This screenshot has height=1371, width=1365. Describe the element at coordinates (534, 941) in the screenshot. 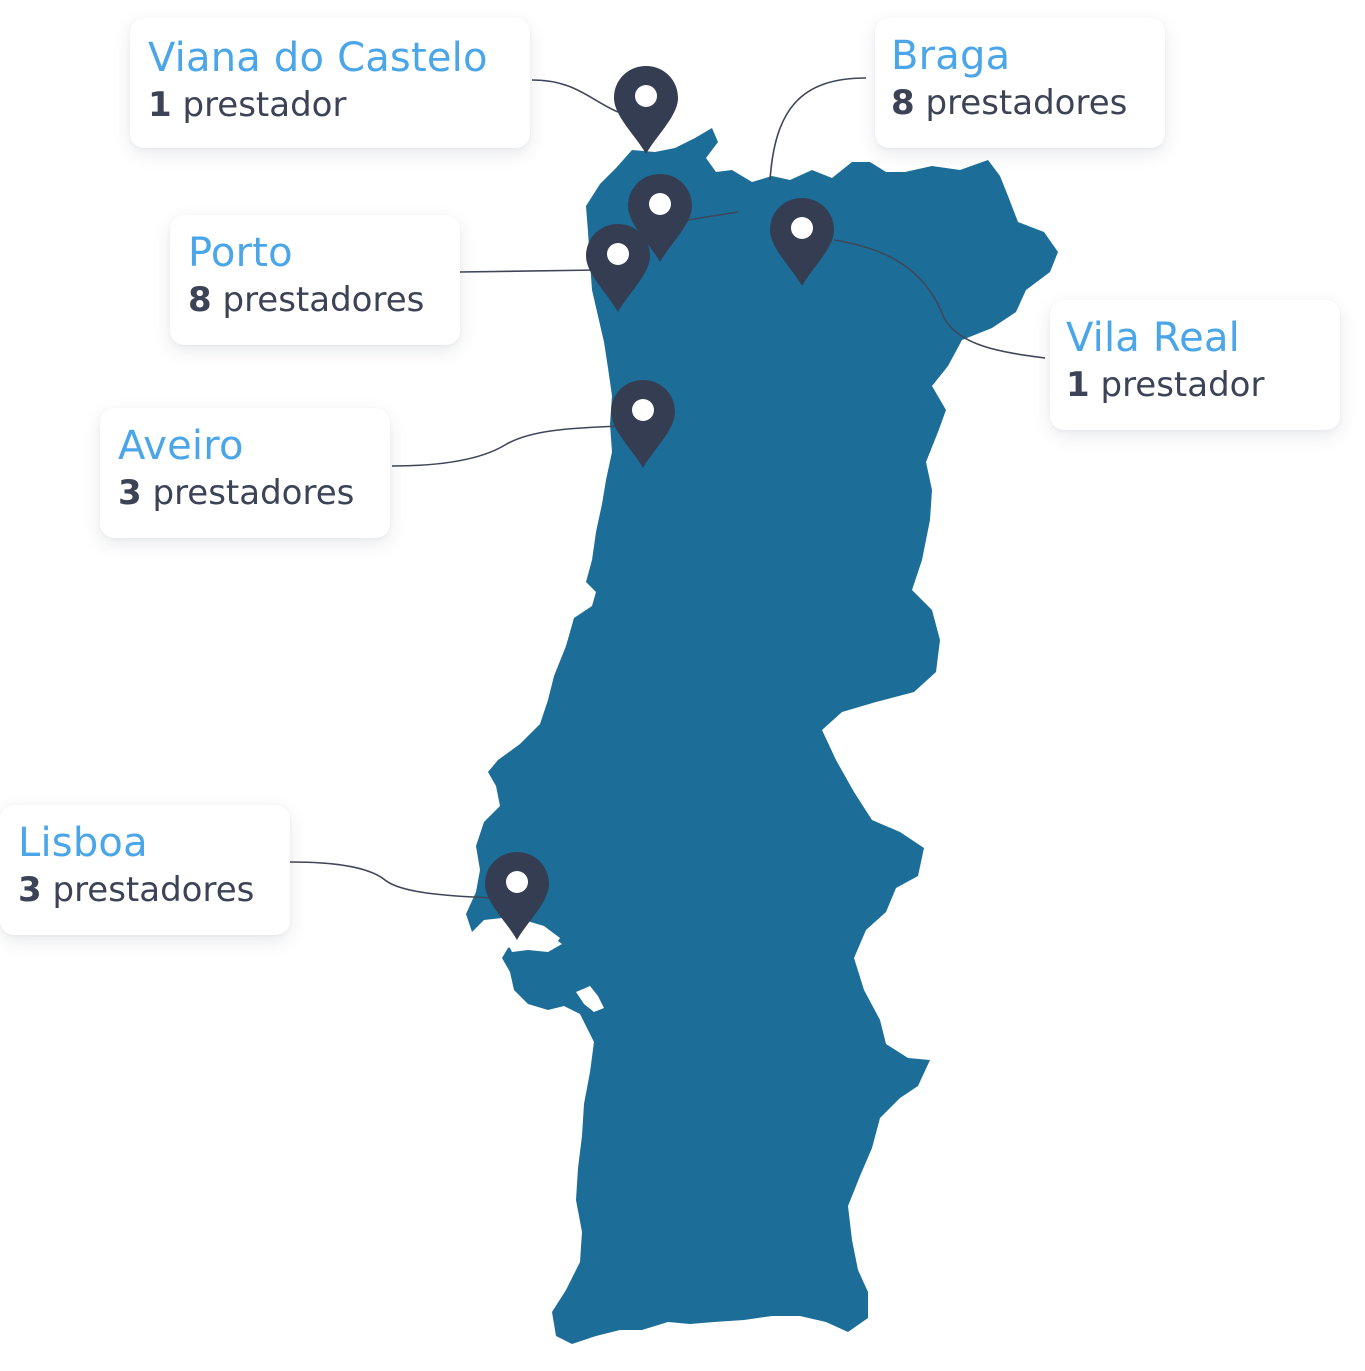

I see `tagus-estuary` at that location.